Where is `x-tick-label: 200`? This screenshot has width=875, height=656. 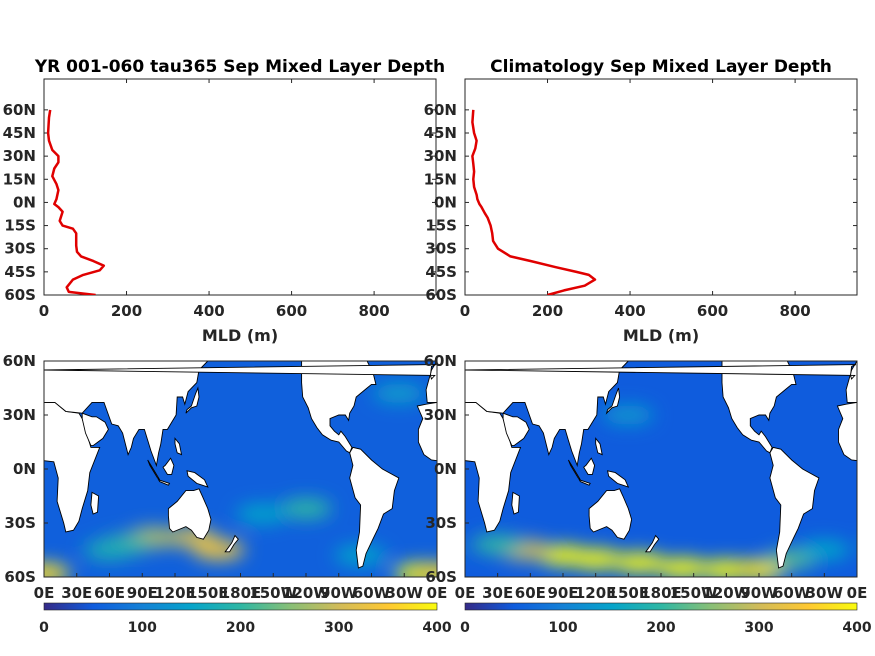 x-tick-label: 200 is located at coordinates (547, 311).